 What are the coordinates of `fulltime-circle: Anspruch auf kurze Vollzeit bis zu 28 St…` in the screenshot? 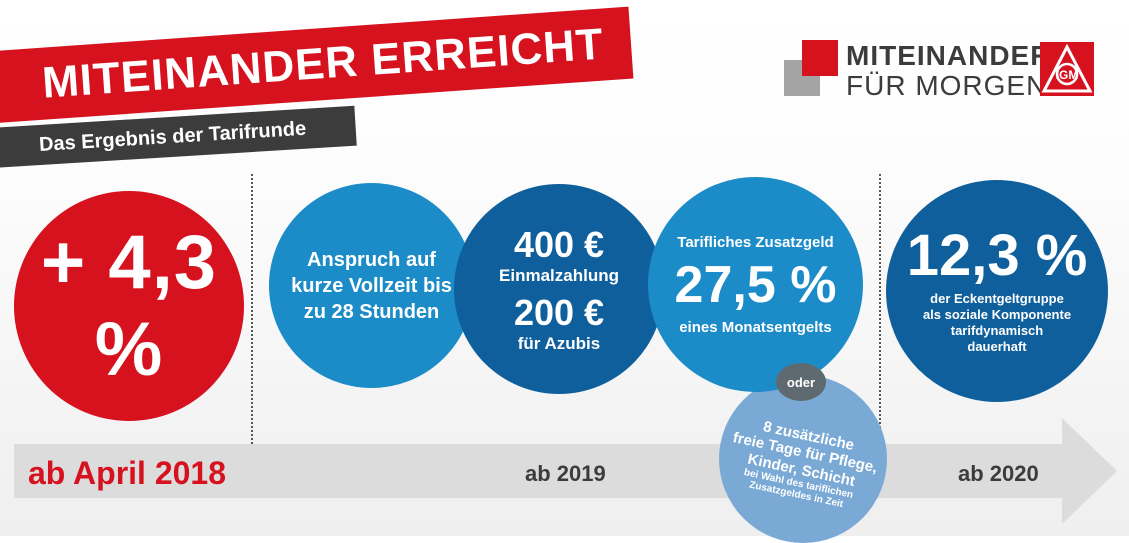 It's located at (371, 285).